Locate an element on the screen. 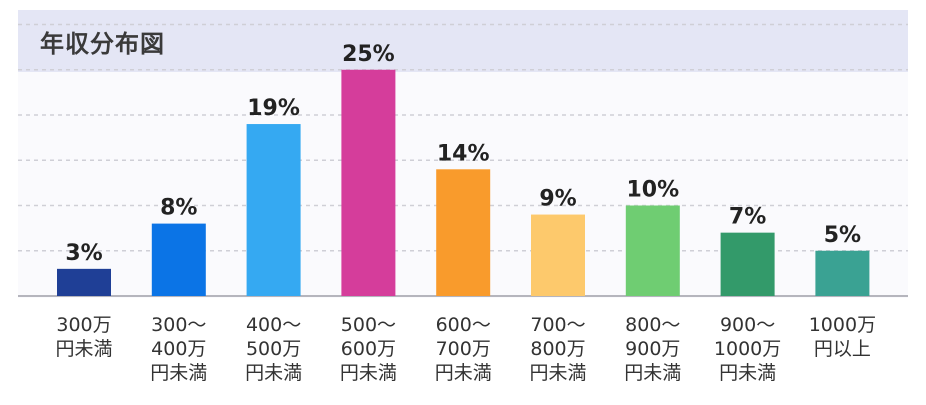  tick-label: 700～ is located at coordinates (557, 325).